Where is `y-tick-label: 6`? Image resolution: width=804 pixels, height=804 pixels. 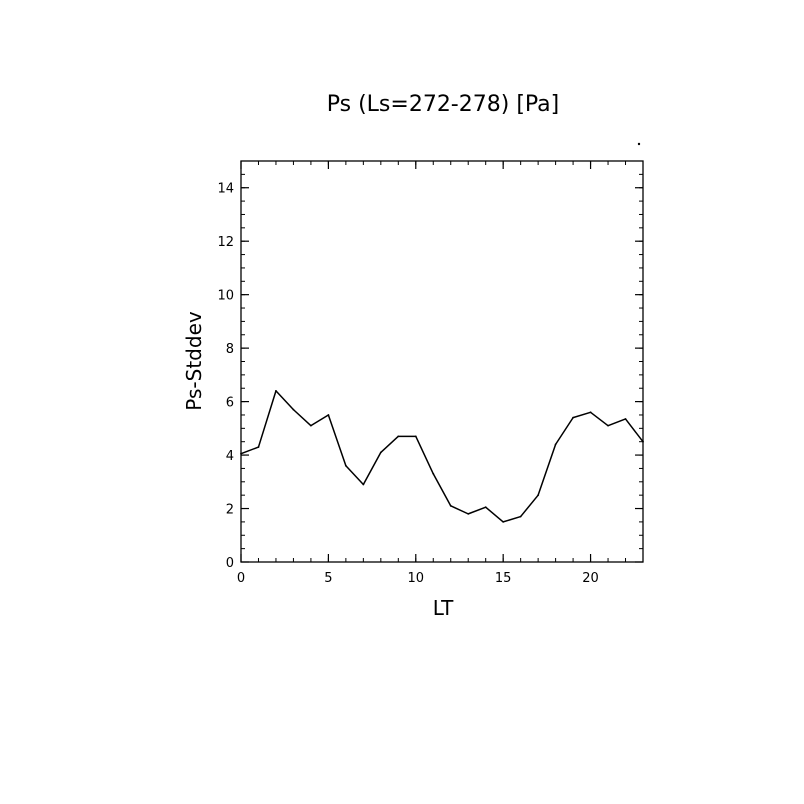
y-tick-label: 6 is located at coordinates (230, 403).